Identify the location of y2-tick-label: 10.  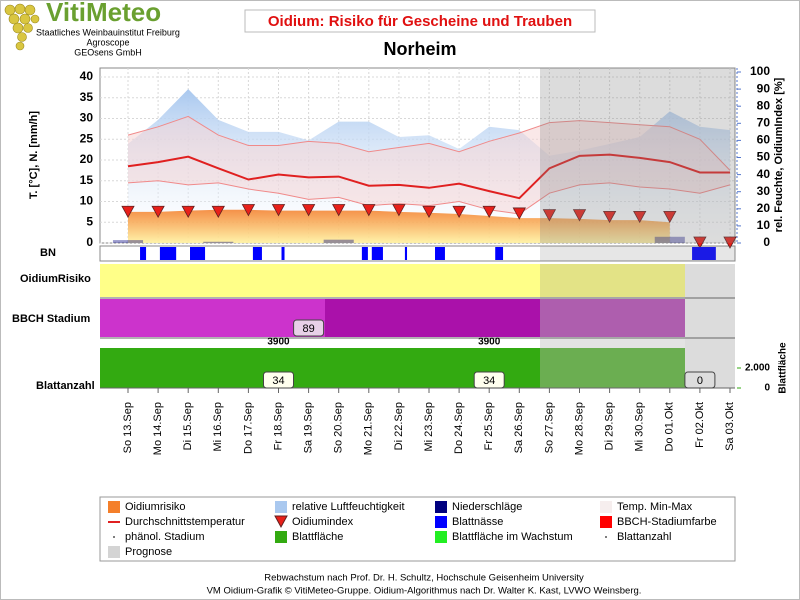
(764, 225).